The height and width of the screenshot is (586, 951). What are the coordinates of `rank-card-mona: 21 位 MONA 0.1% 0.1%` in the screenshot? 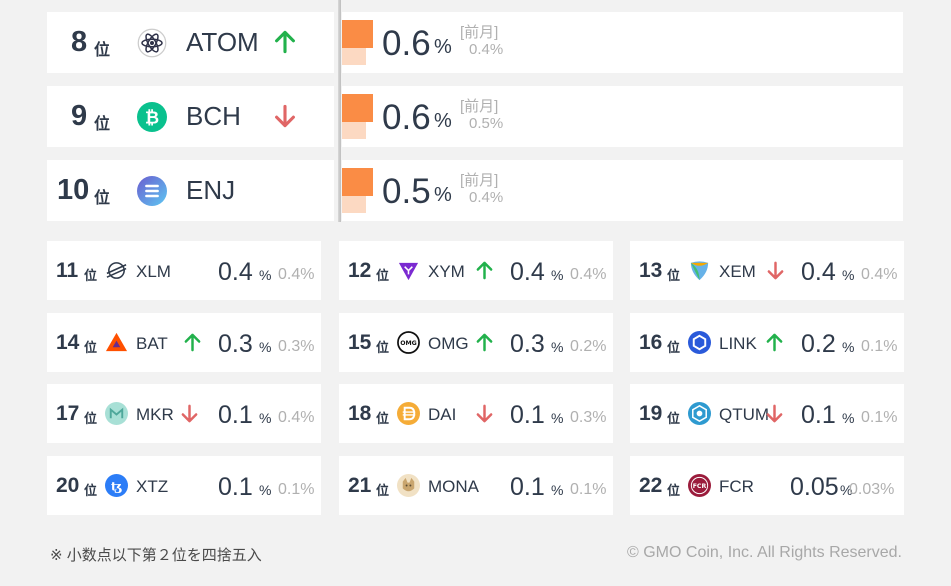 It's located at (476, 485).